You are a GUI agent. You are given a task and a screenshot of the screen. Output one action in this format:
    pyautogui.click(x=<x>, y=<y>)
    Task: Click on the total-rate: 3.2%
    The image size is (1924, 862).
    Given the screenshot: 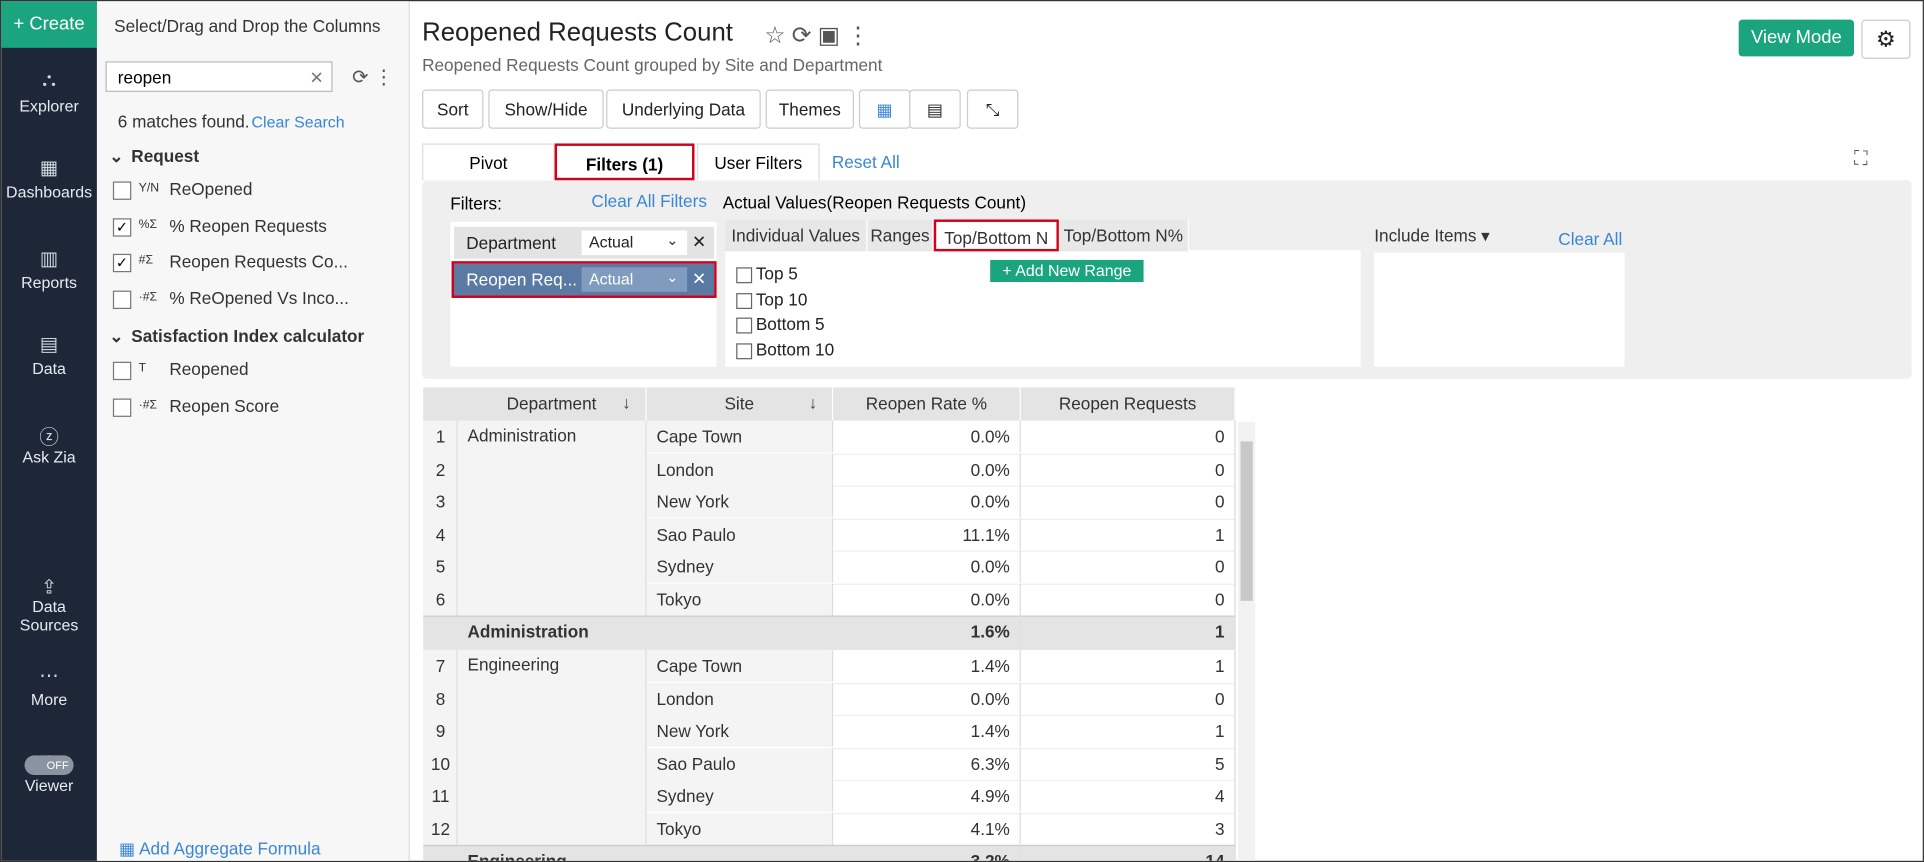 What is the action you would take?
    pyautogui.click(x=927, y=853)
    